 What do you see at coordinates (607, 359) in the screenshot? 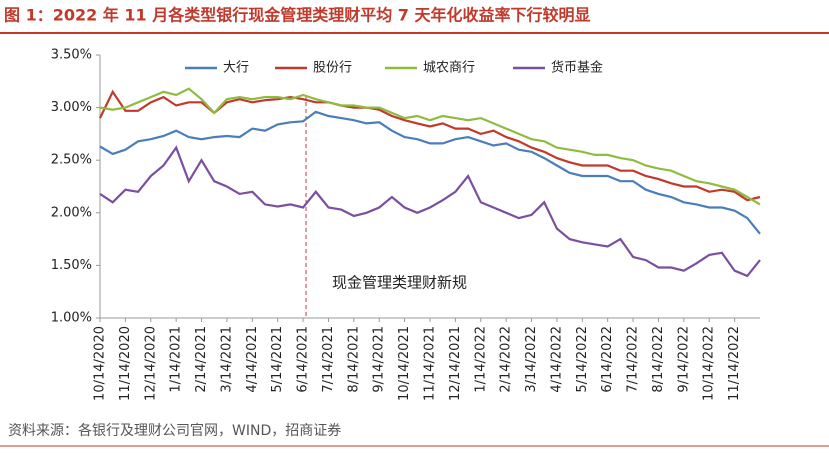
I see `x-tick-label: 6/14/2022` at bounding box center [607, 359].